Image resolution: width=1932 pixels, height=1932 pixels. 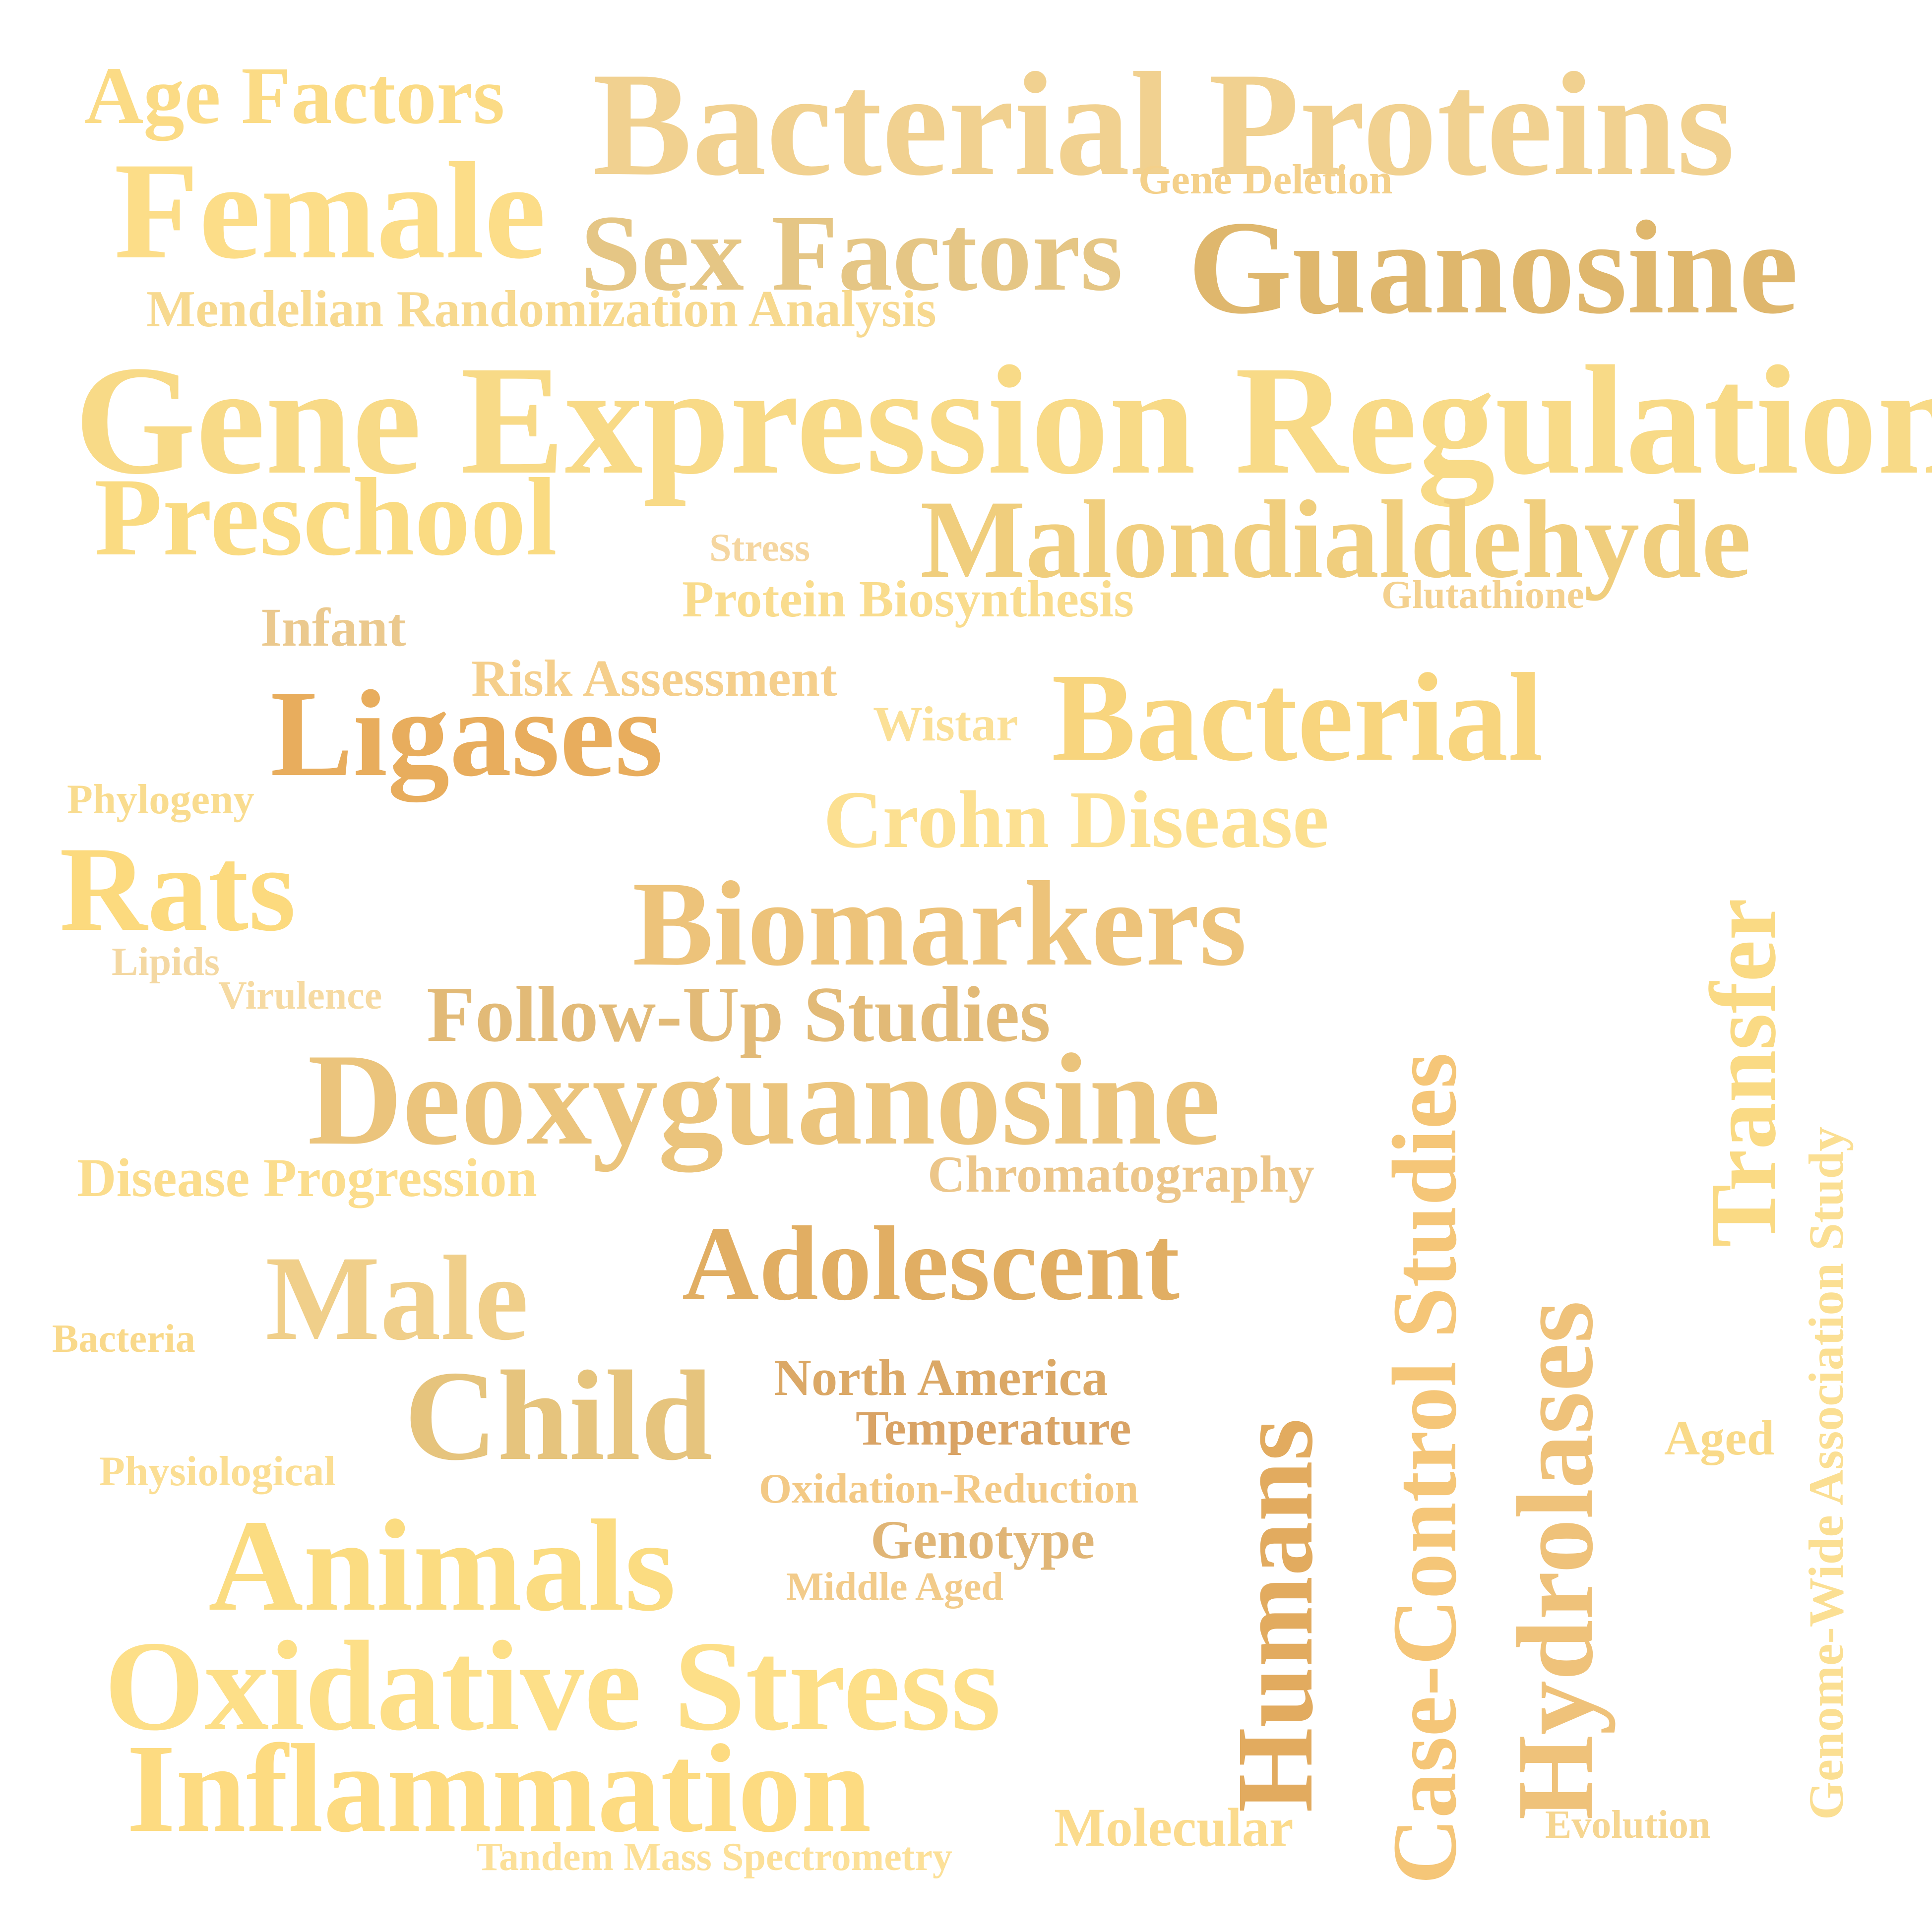 What do you see at coordinates (499, 1789) in the screenshot?
I see `word-inflammation: Inflammation` at bounding box center [499, 1789].